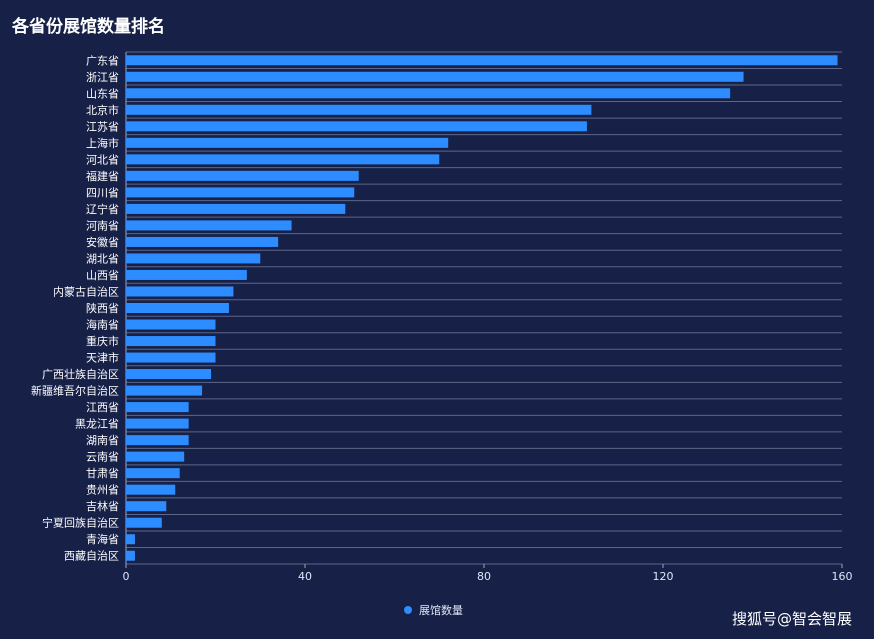 The height and width of the screenshot is (639, 874). What do you see at coordinates (441, 610) in the screenshot?
I see `legend-label: 展馆数量` at bounding box center [441, 610].